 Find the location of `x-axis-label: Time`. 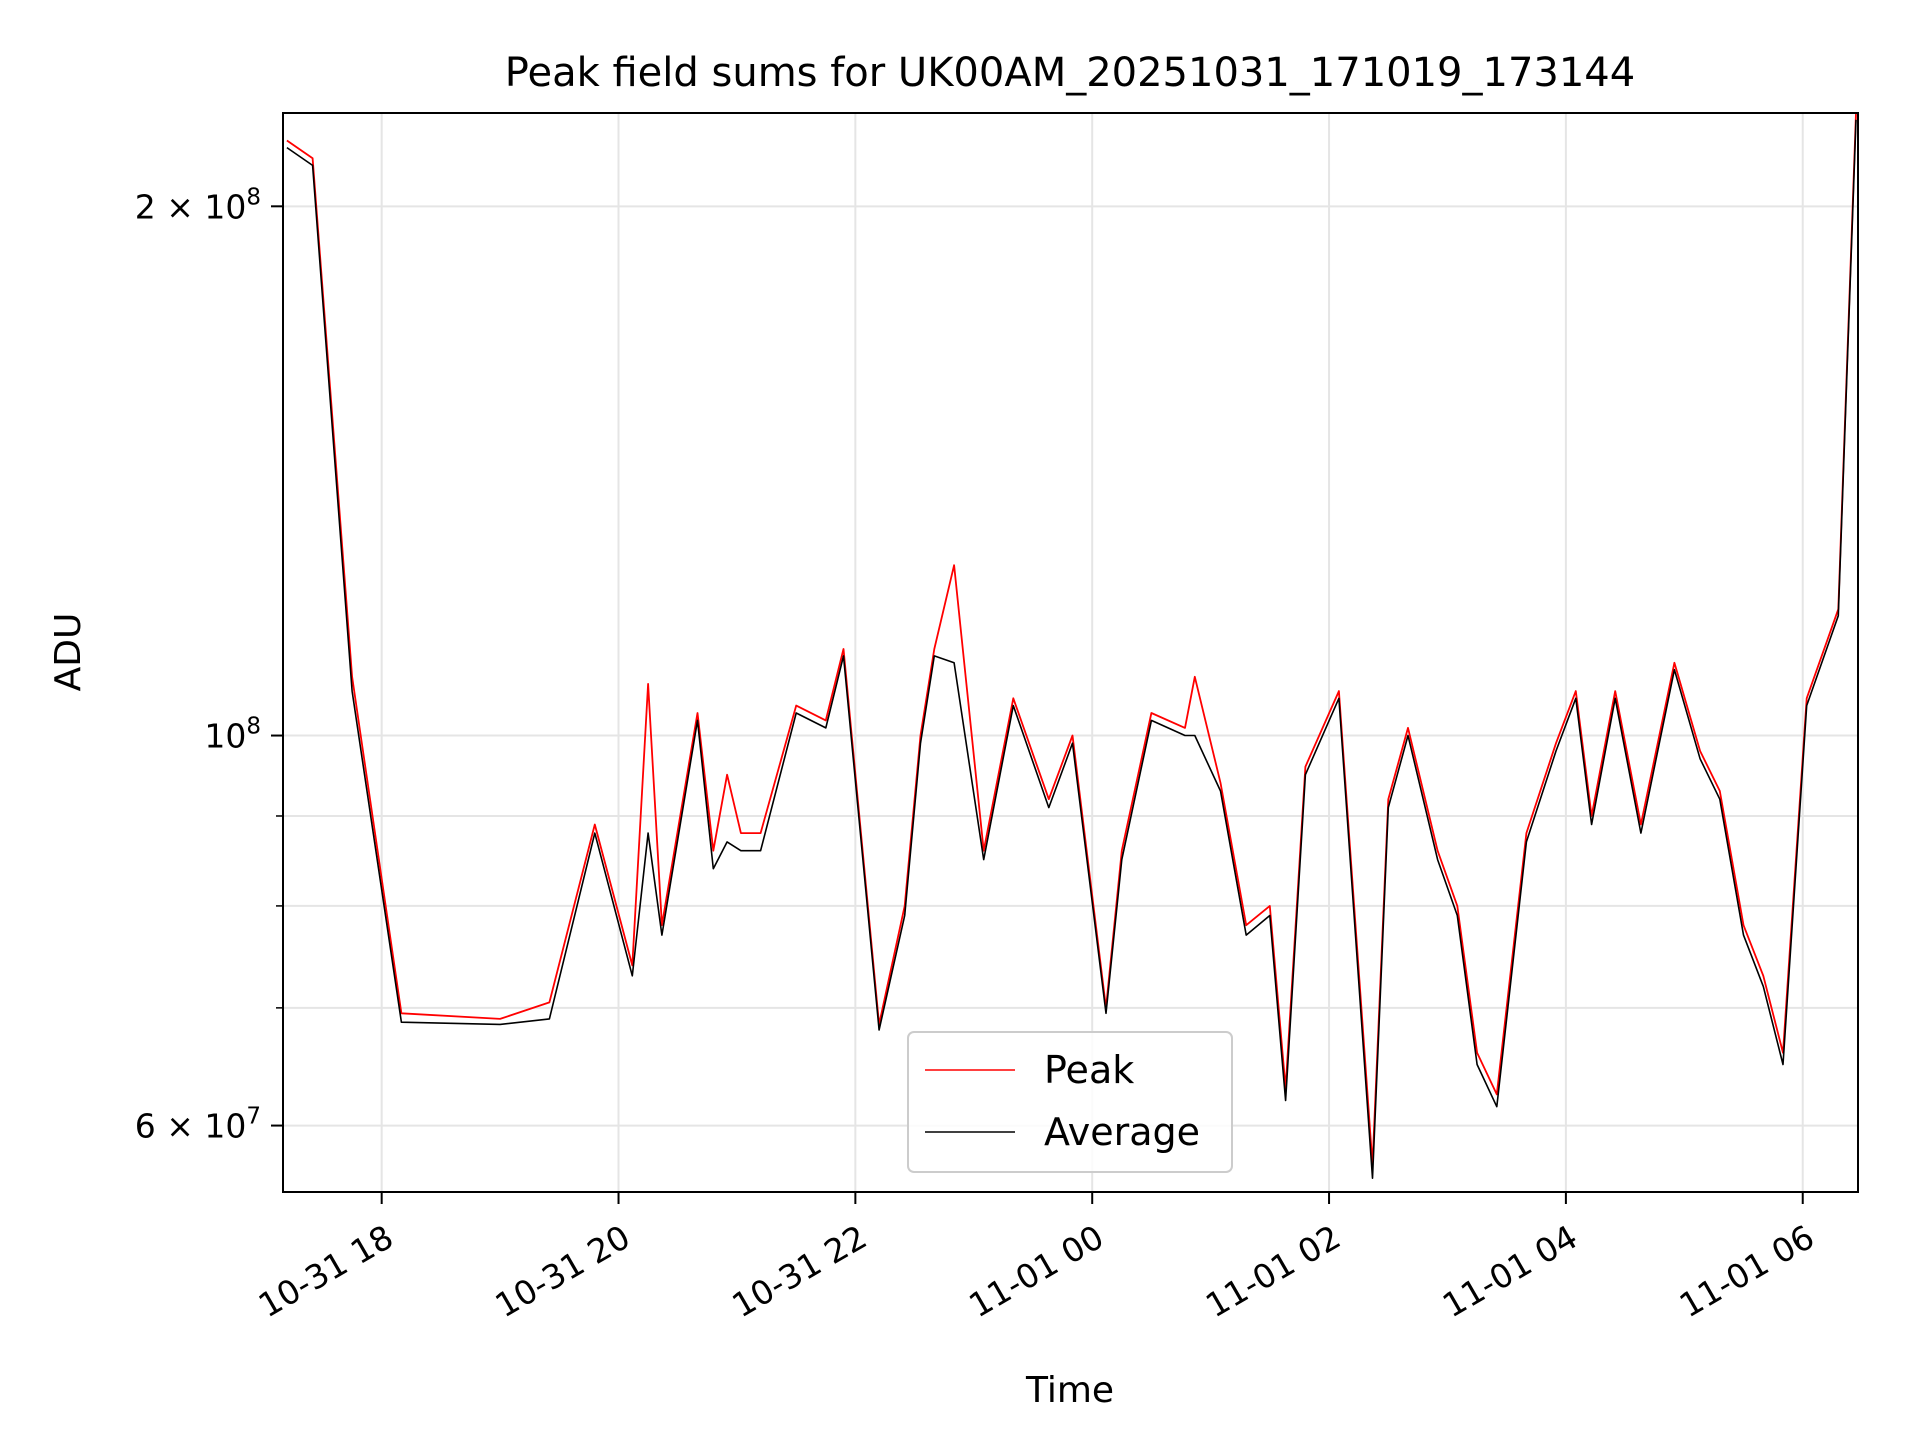

x-axis-label: Time is located at coordinates (1069, 1390).